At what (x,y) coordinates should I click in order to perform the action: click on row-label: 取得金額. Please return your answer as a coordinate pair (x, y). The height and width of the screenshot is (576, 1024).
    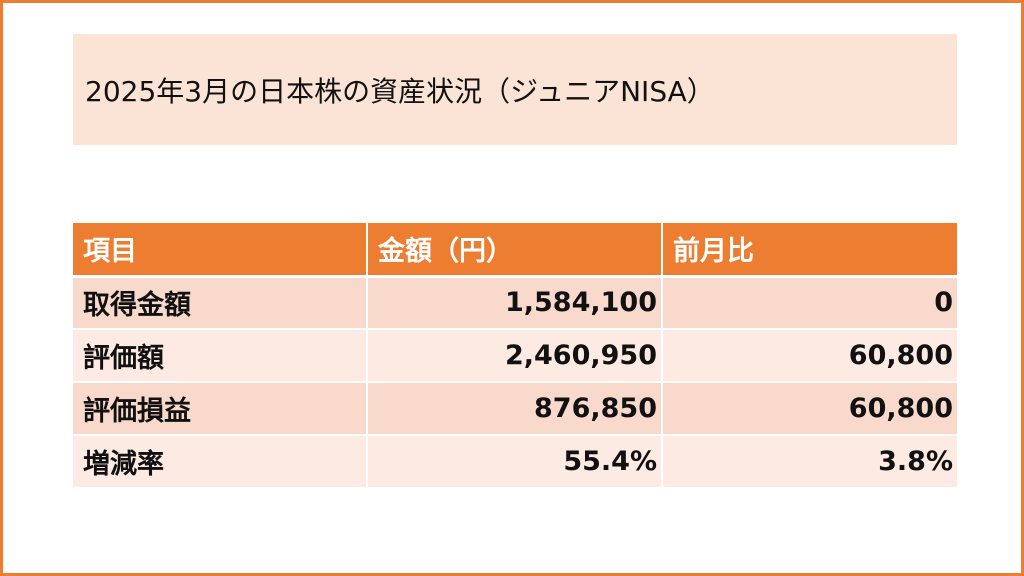
    Looking at the image, I should click on (220, 303).